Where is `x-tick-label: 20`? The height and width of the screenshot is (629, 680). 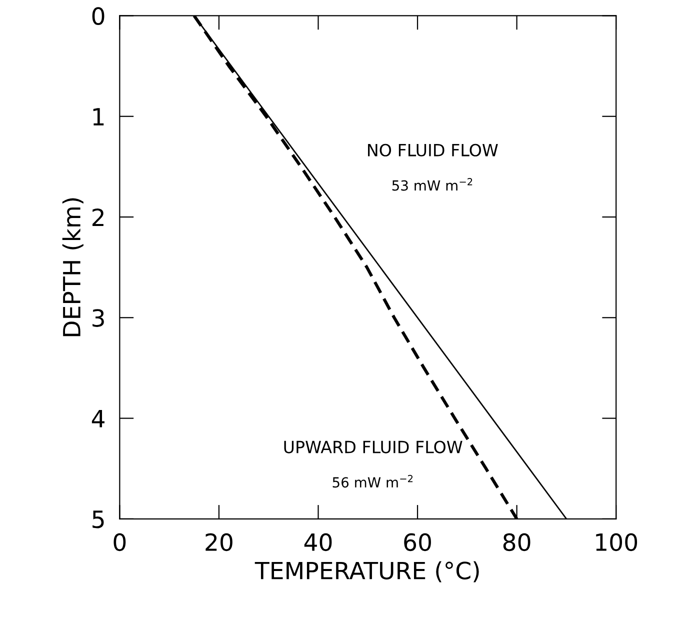
x-tick-label: 20 is located at coordinates (219, 542).